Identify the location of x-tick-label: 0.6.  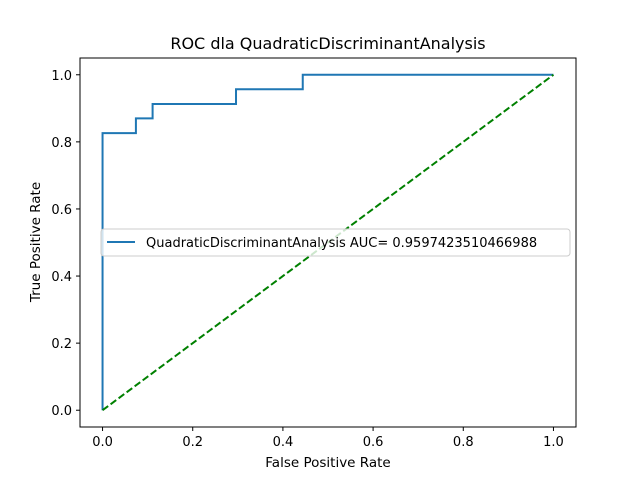
(373, 442).